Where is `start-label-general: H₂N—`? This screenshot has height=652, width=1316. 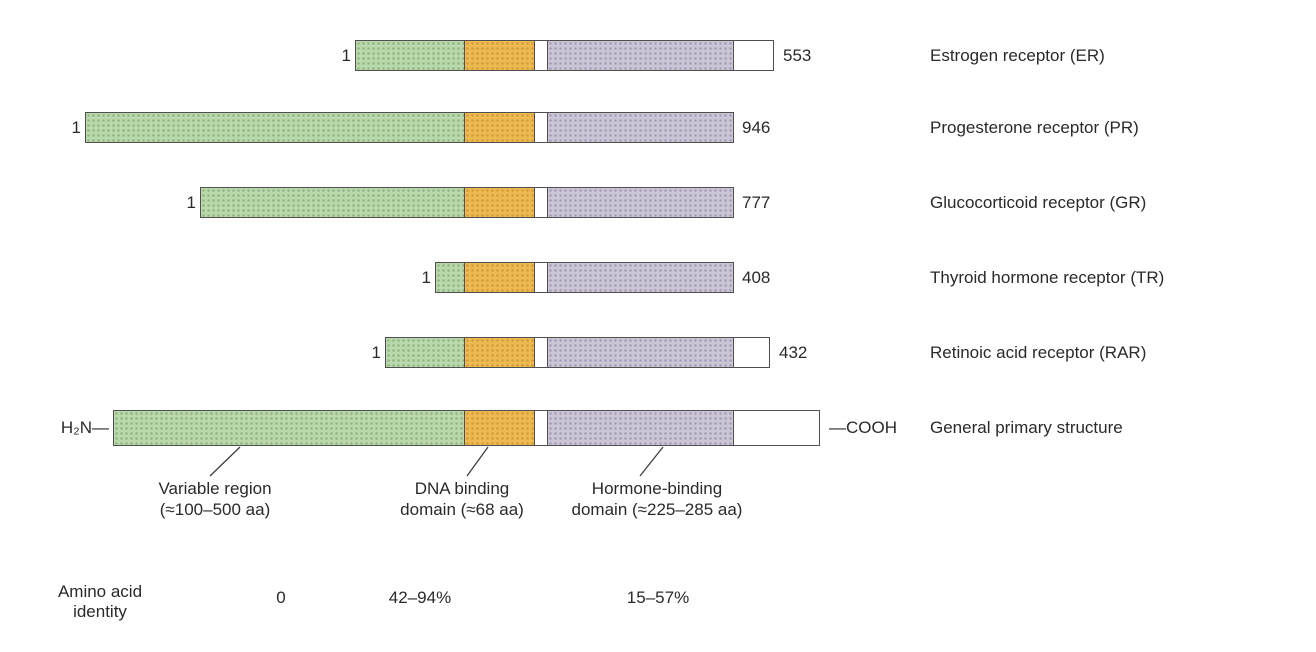 start-label-general: H₂N— is located at coordinates (84, 427).